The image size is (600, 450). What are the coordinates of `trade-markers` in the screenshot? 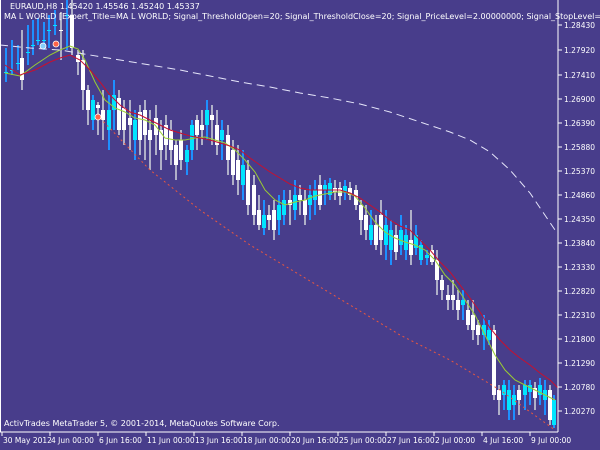 It's located at (70, 80).